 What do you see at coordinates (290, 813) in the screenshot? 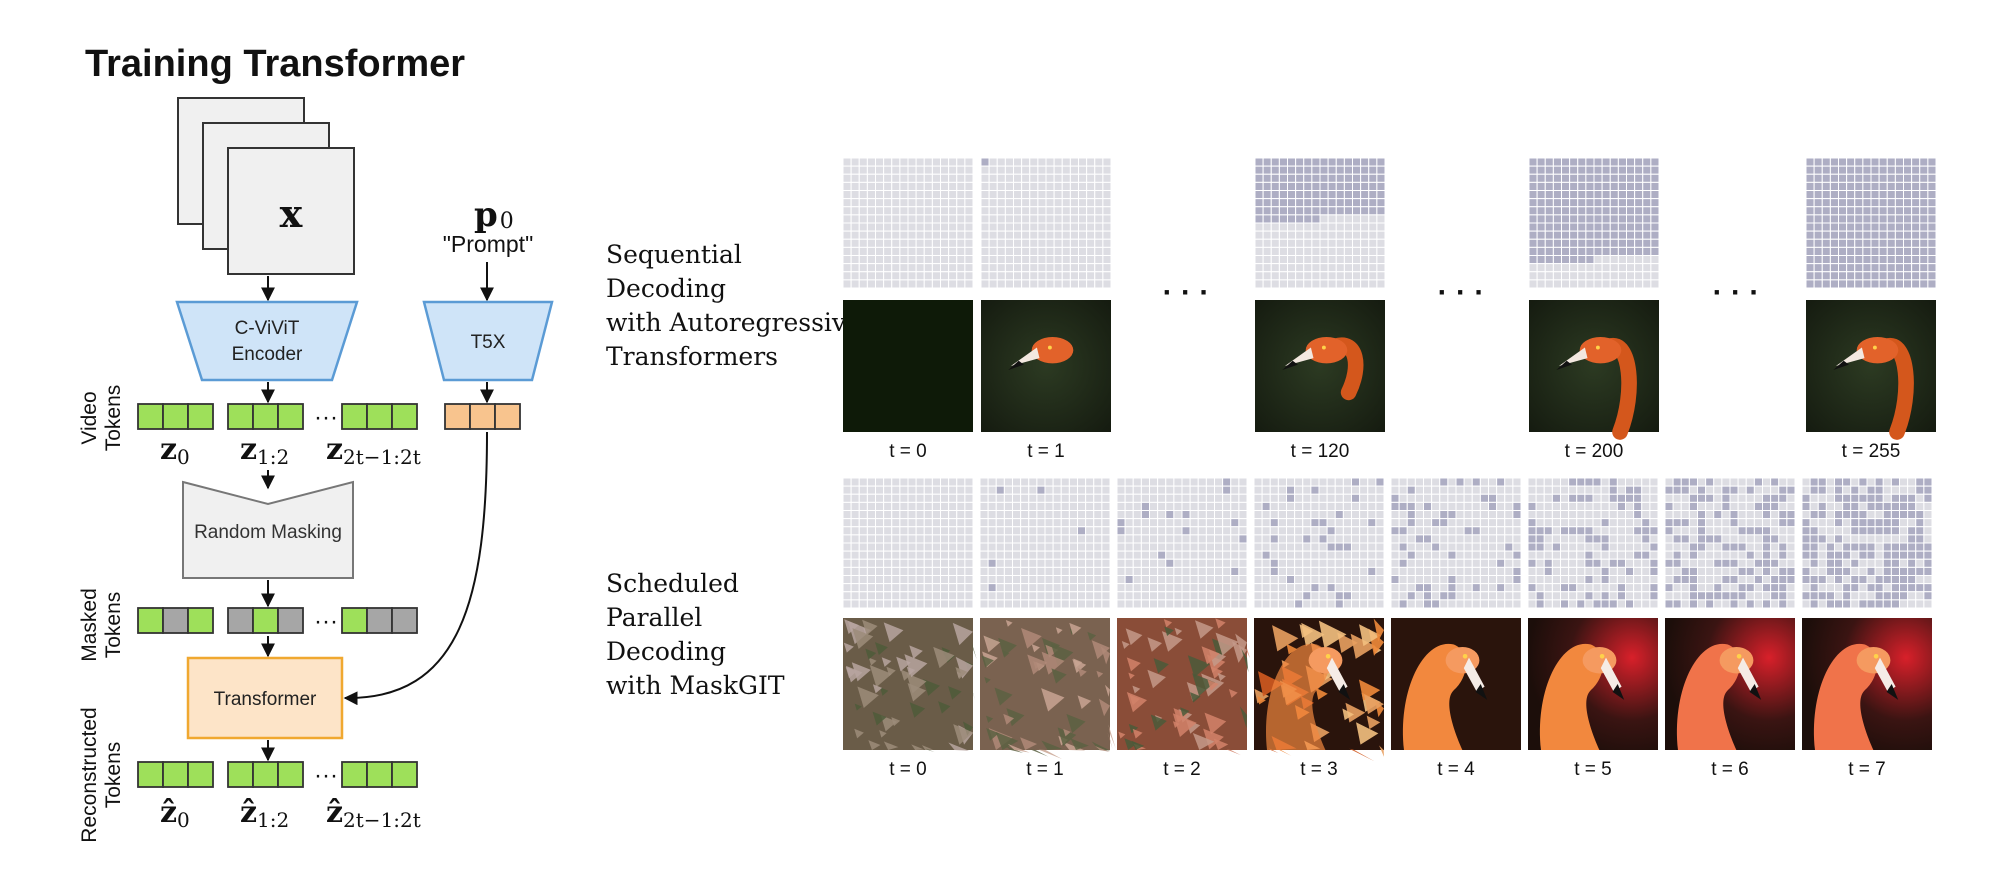
I see `recon-token-labels: ẑ0 ẑ1:2 ẑ2t−1:2t` at bounding box center [290, 813].